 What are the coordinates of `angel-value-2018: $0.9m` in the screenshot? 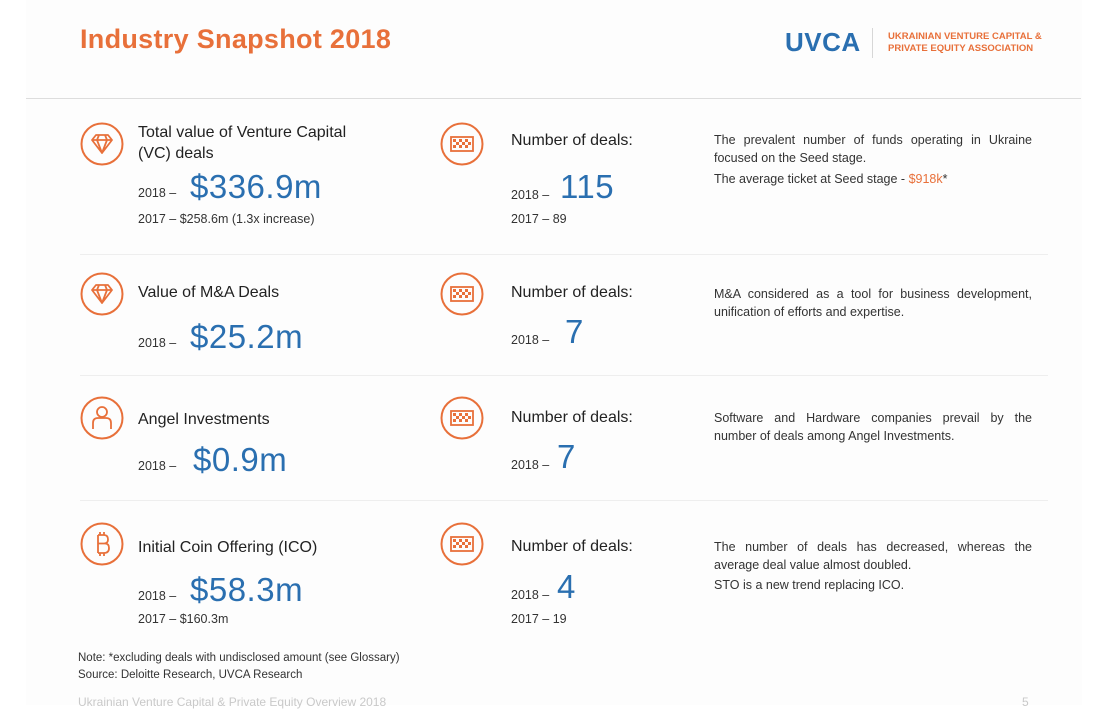 It's located at (240, 459).